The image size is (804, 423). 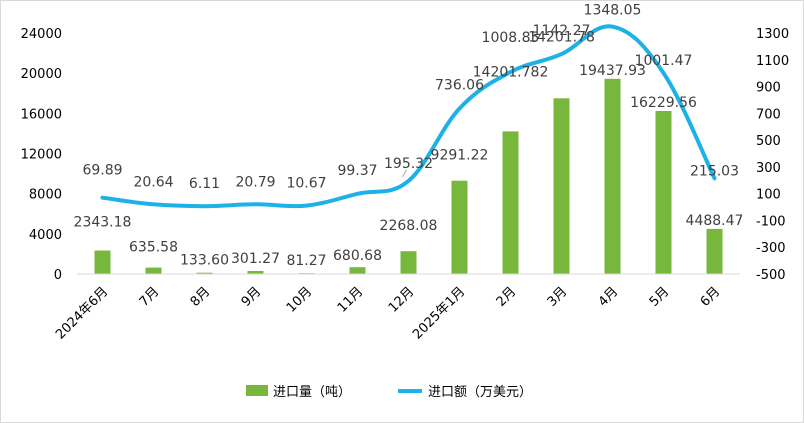 I want to click on y-left-tick-label: 24000, so click(x=41, y=34).